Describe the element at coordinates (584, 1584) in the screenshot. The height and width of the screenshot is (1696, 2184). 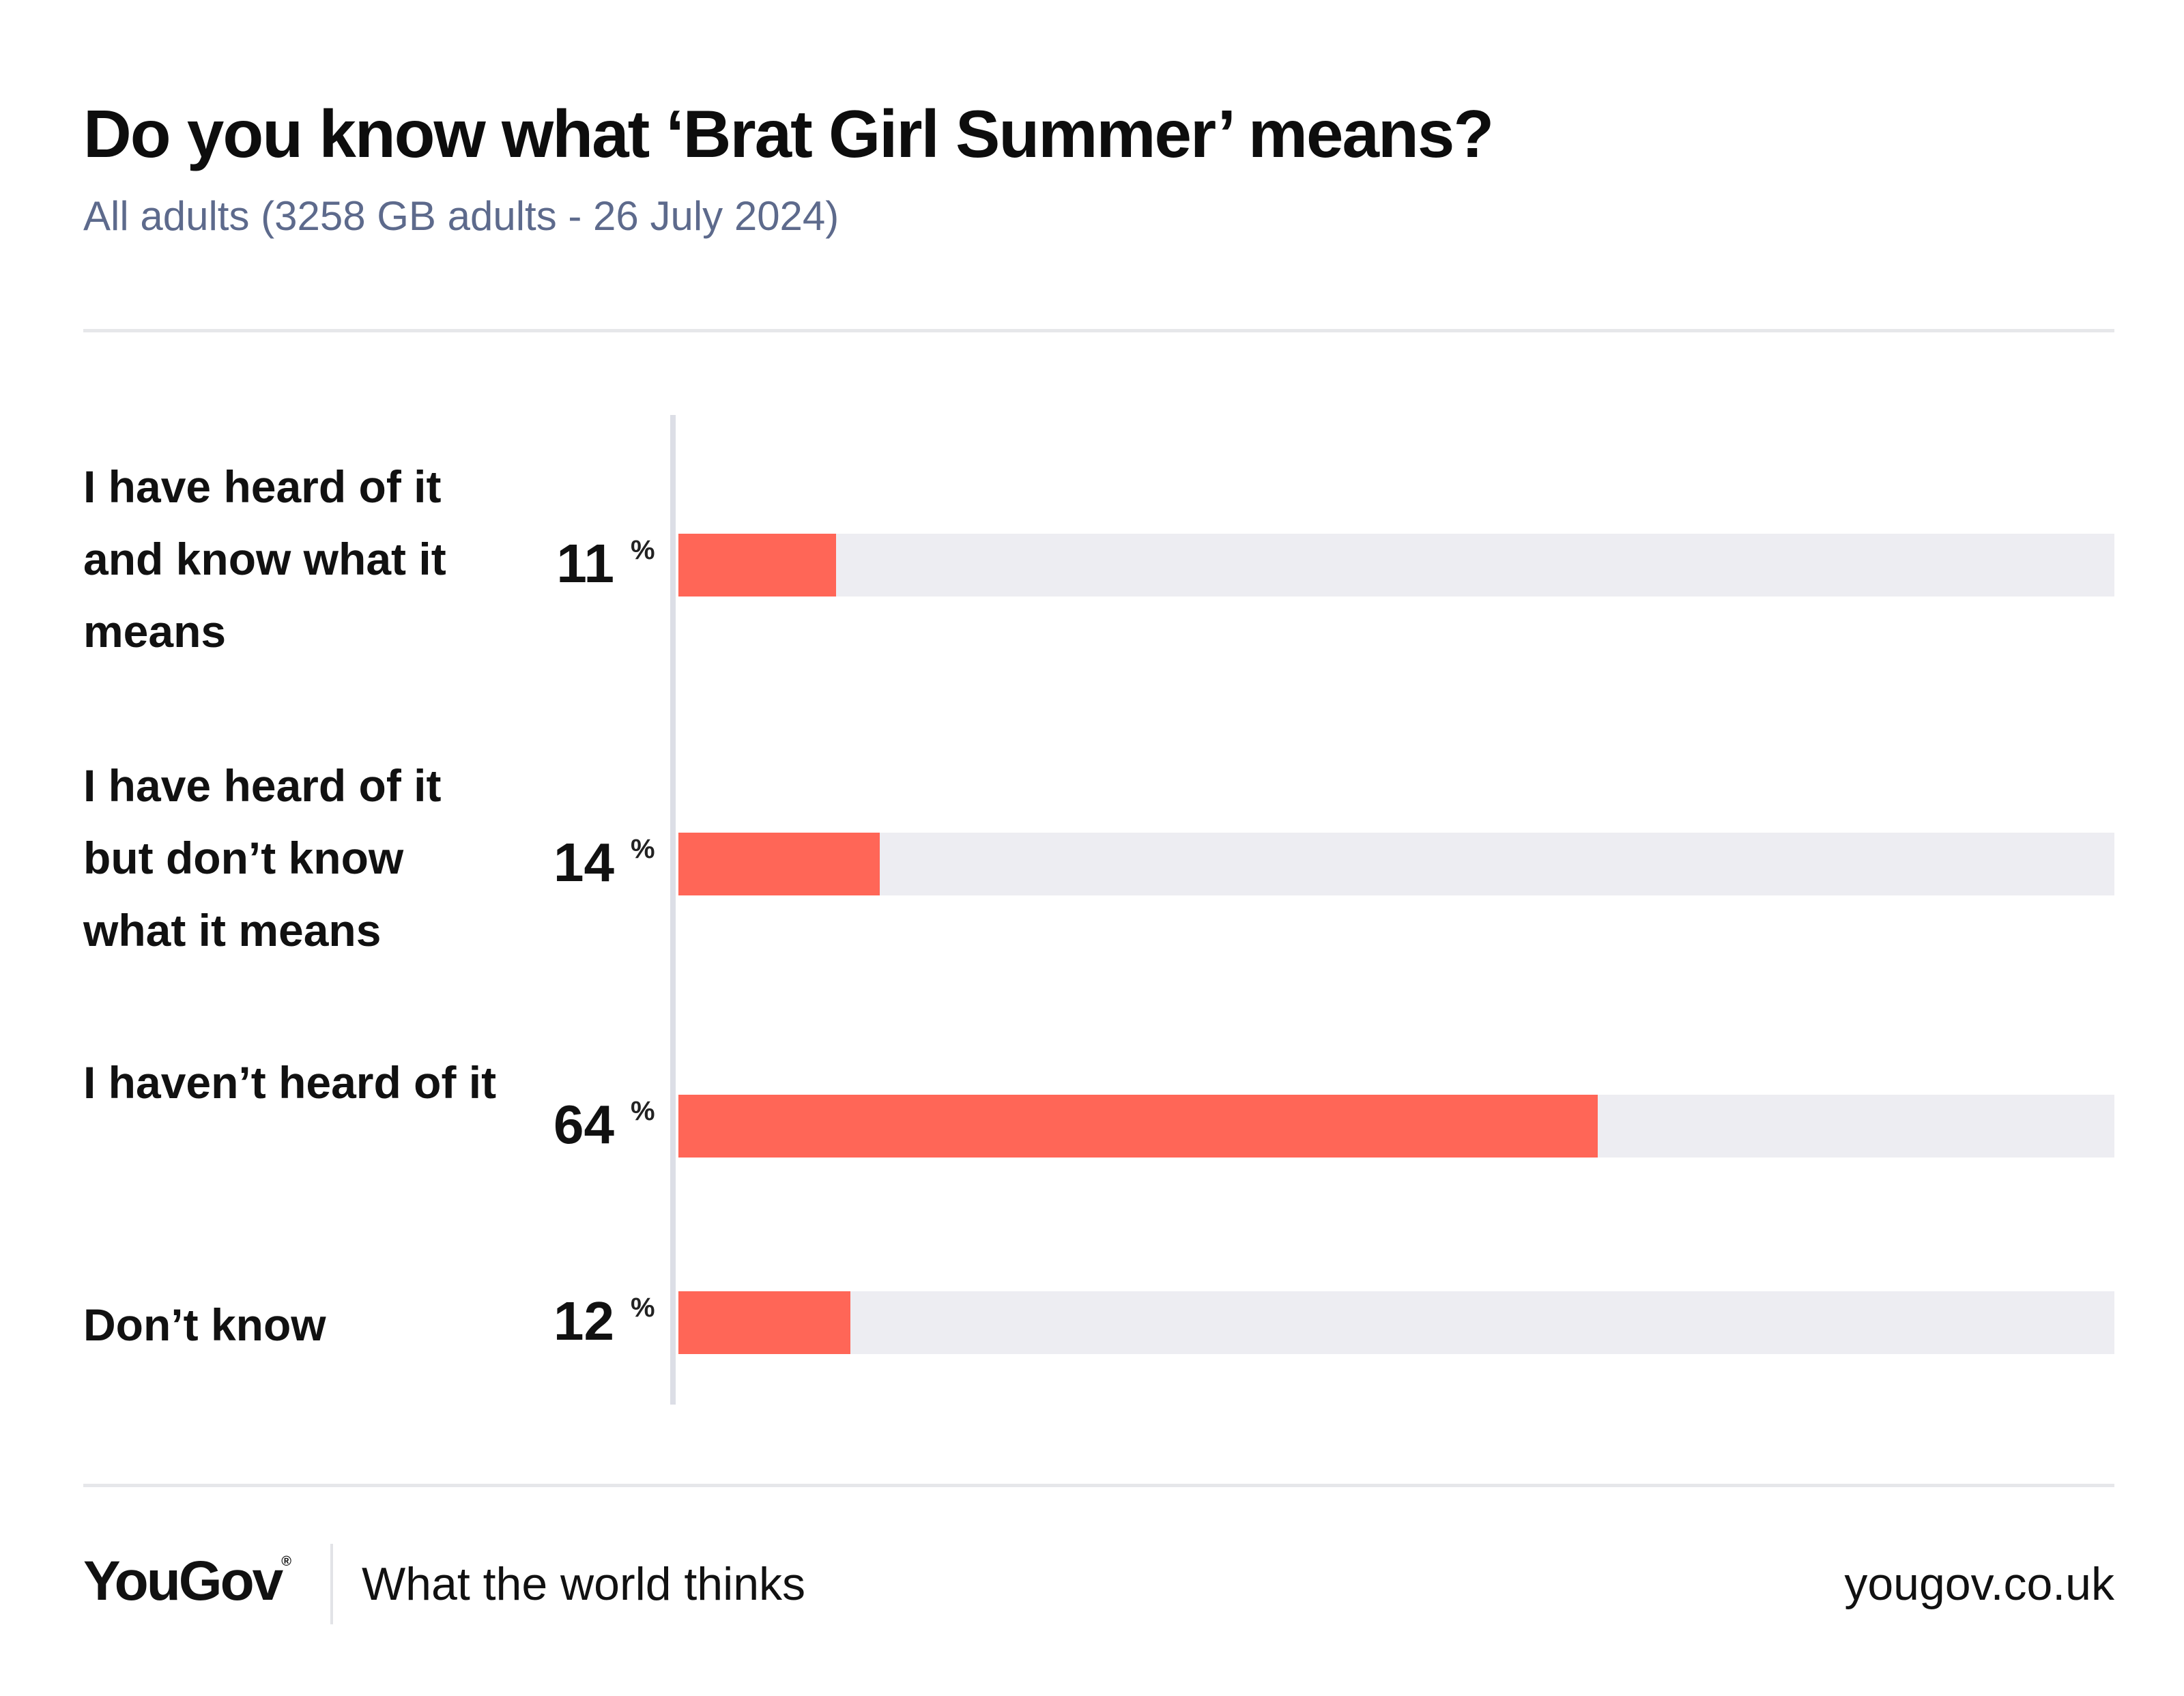
I see `footer-tagline: What the world thinks` at that location.